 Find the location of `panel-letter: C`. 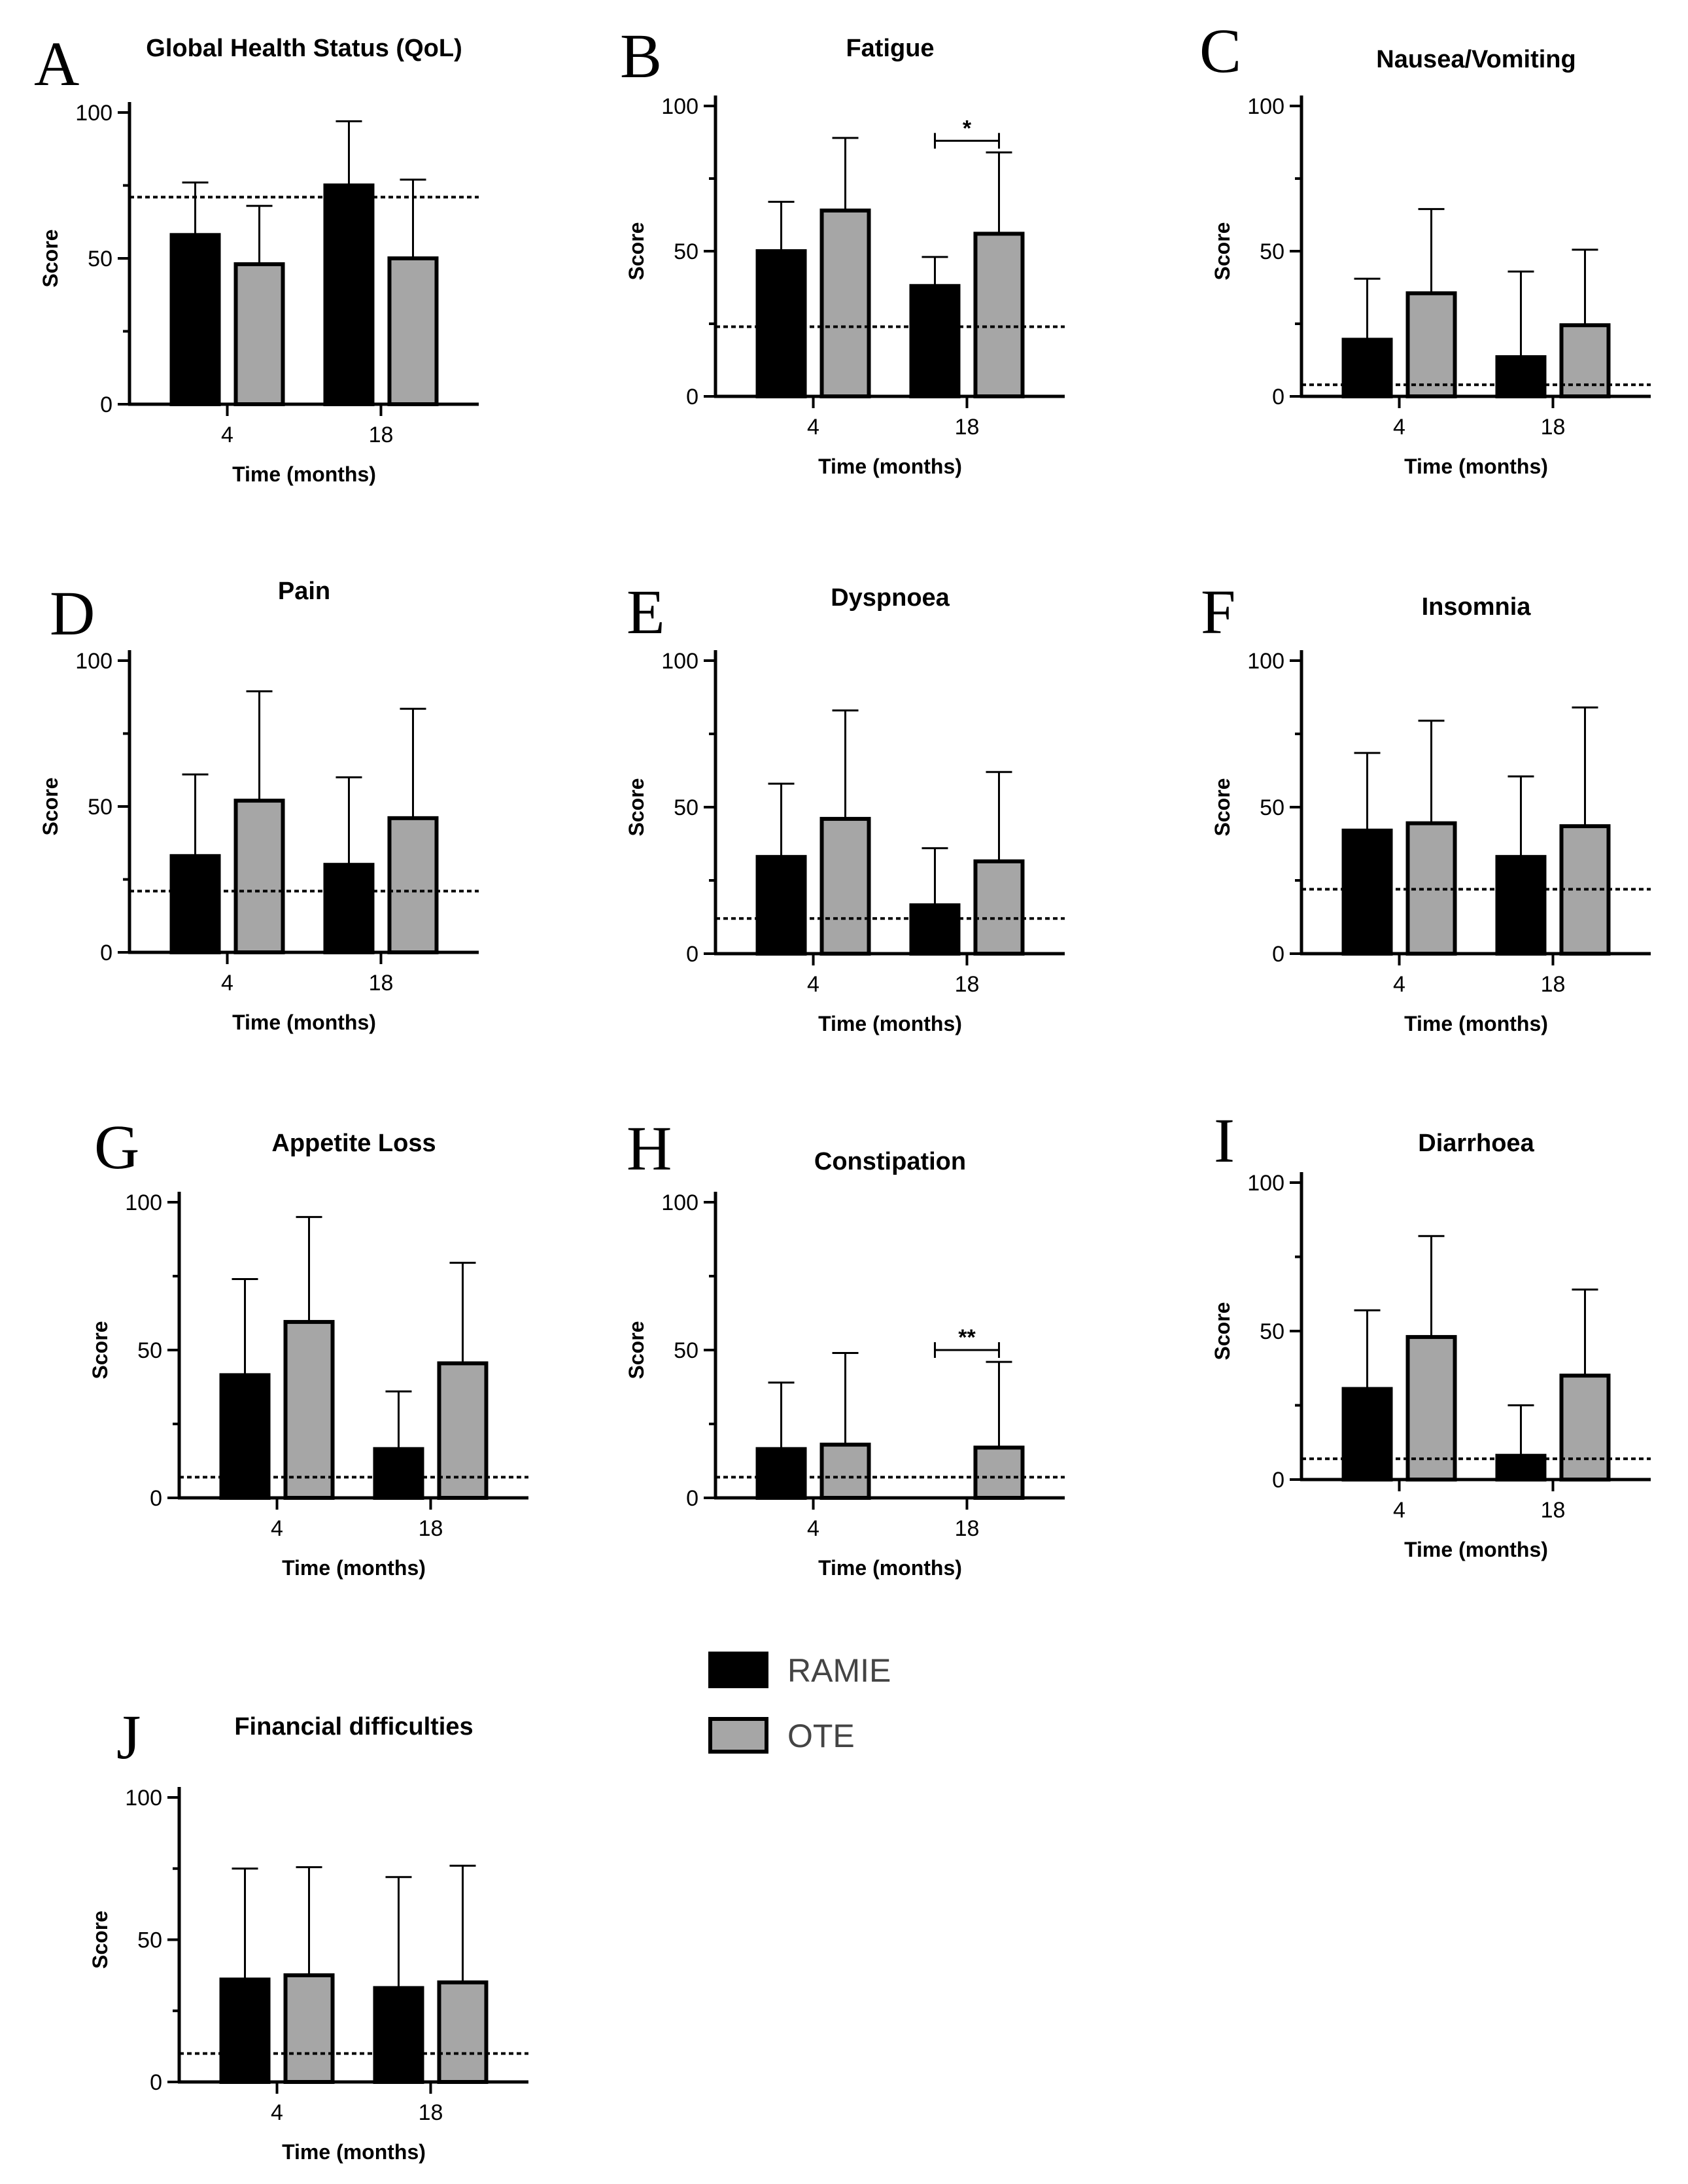

panel-letter: C is located at coordinates (1220, 51).